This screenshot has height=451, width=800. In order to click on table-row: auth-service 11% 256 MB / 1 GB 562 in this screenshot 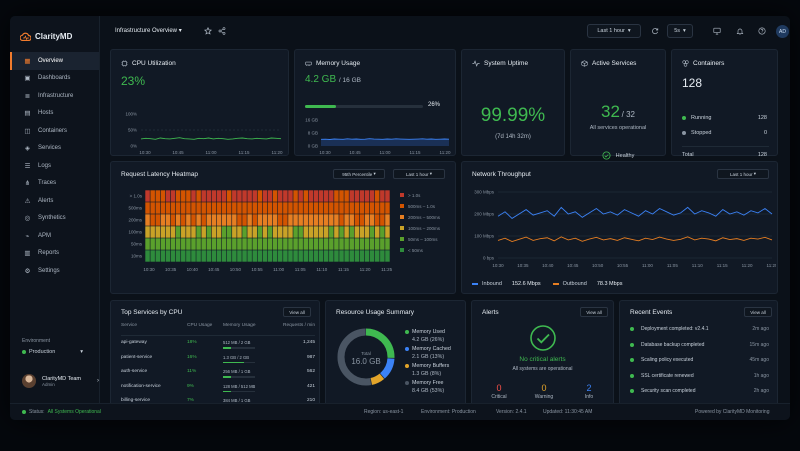, I will do `click(218, 374)`.